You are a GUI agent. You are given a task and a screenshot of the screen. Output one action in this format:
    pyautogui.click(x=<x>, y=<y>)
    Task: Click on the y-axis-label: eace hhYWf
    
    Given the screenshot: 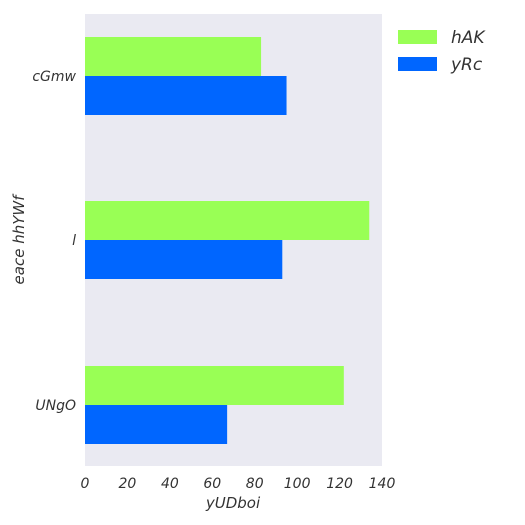 What is the action you would take?
    pyautogui.click(x=19, y=239)
    